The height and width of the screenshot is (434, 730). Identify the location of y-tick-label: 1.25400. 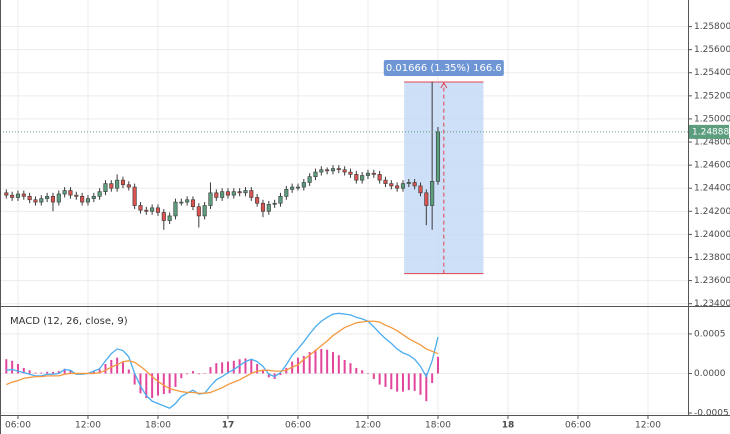
(712, 73).